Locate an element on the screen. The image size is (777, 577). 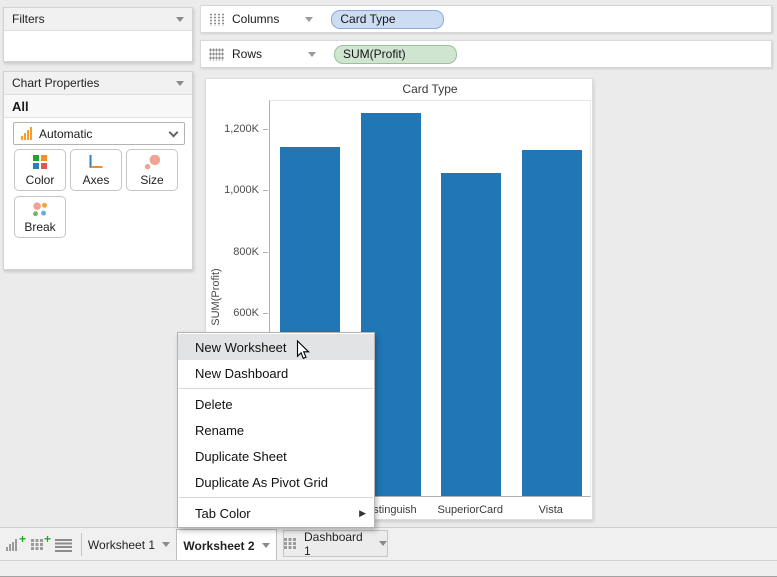
mouse-cursor-icon is located at coordinates (303, 350).